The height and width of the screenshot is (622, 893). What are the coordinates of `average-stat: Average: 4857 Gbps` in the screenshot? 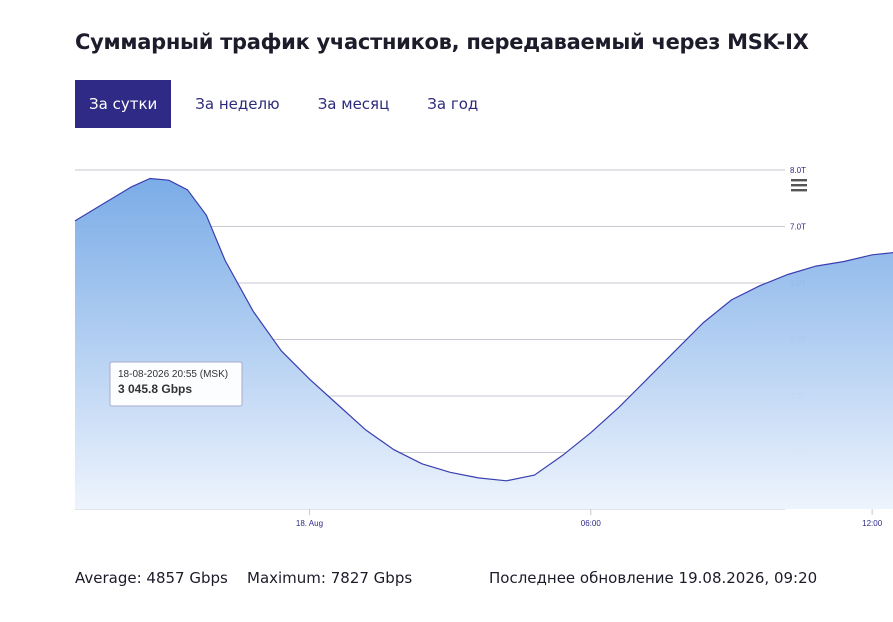 It's located at (151, 578).